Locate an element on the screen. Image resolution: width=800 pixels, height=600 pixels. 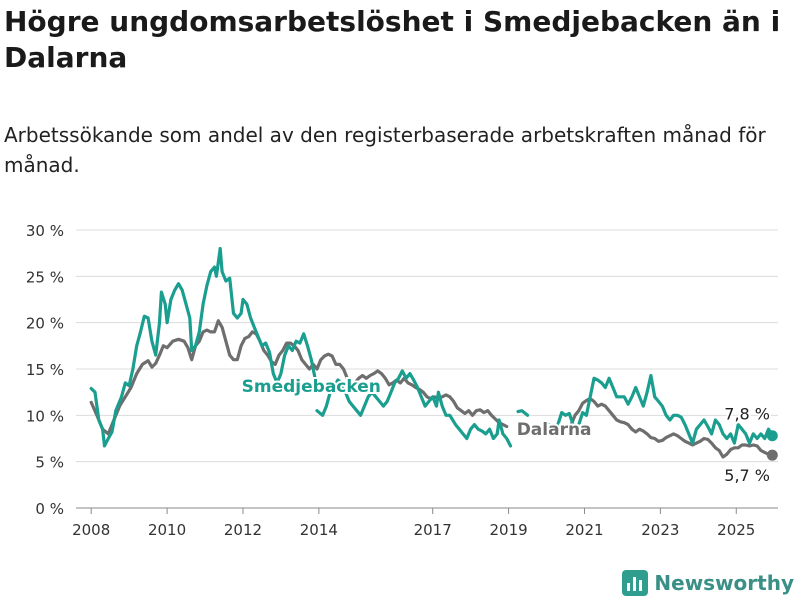
series-line-dalarna is located at coordinates (671, 428).